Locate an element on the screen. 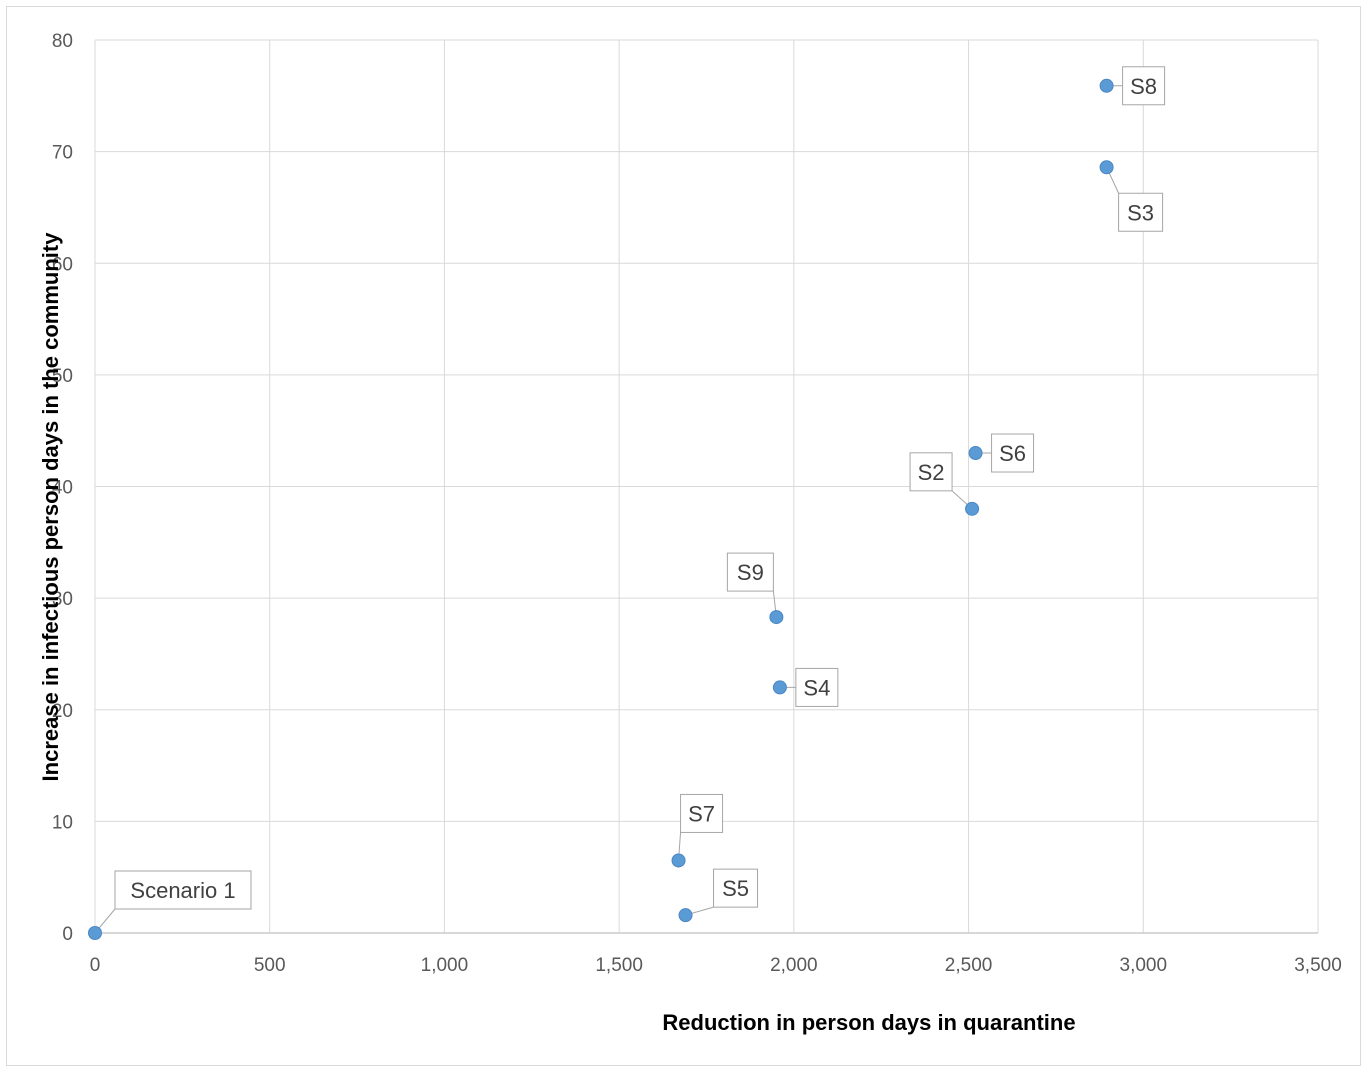  y-tick-label: 50 is located at coordinates (62, 376).